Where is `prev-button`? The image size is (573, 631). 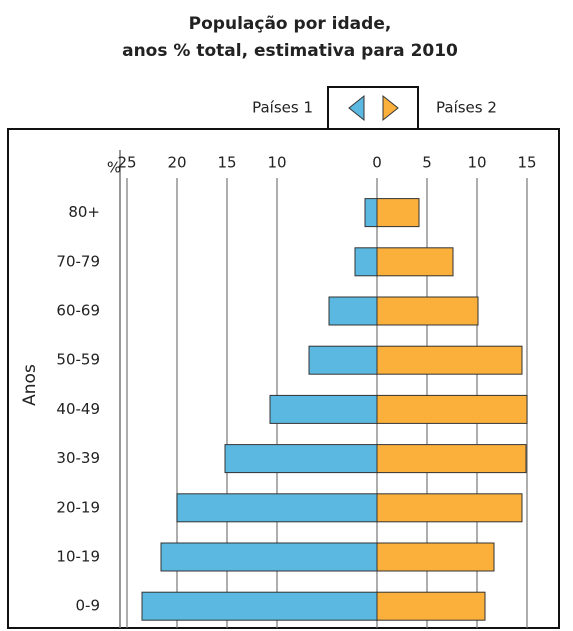
prev-button is located at coordinates (356, 108).